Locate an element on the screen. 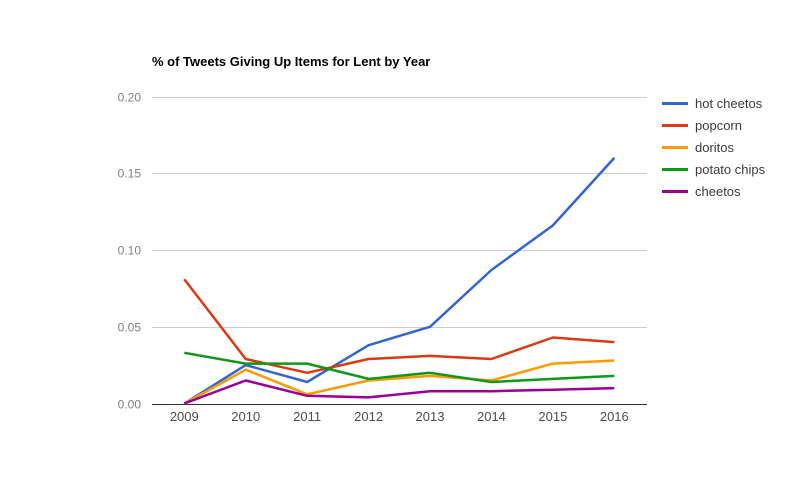 The image size is (800, 500). legend-label: cheetos is located at coordinates (718, 191).